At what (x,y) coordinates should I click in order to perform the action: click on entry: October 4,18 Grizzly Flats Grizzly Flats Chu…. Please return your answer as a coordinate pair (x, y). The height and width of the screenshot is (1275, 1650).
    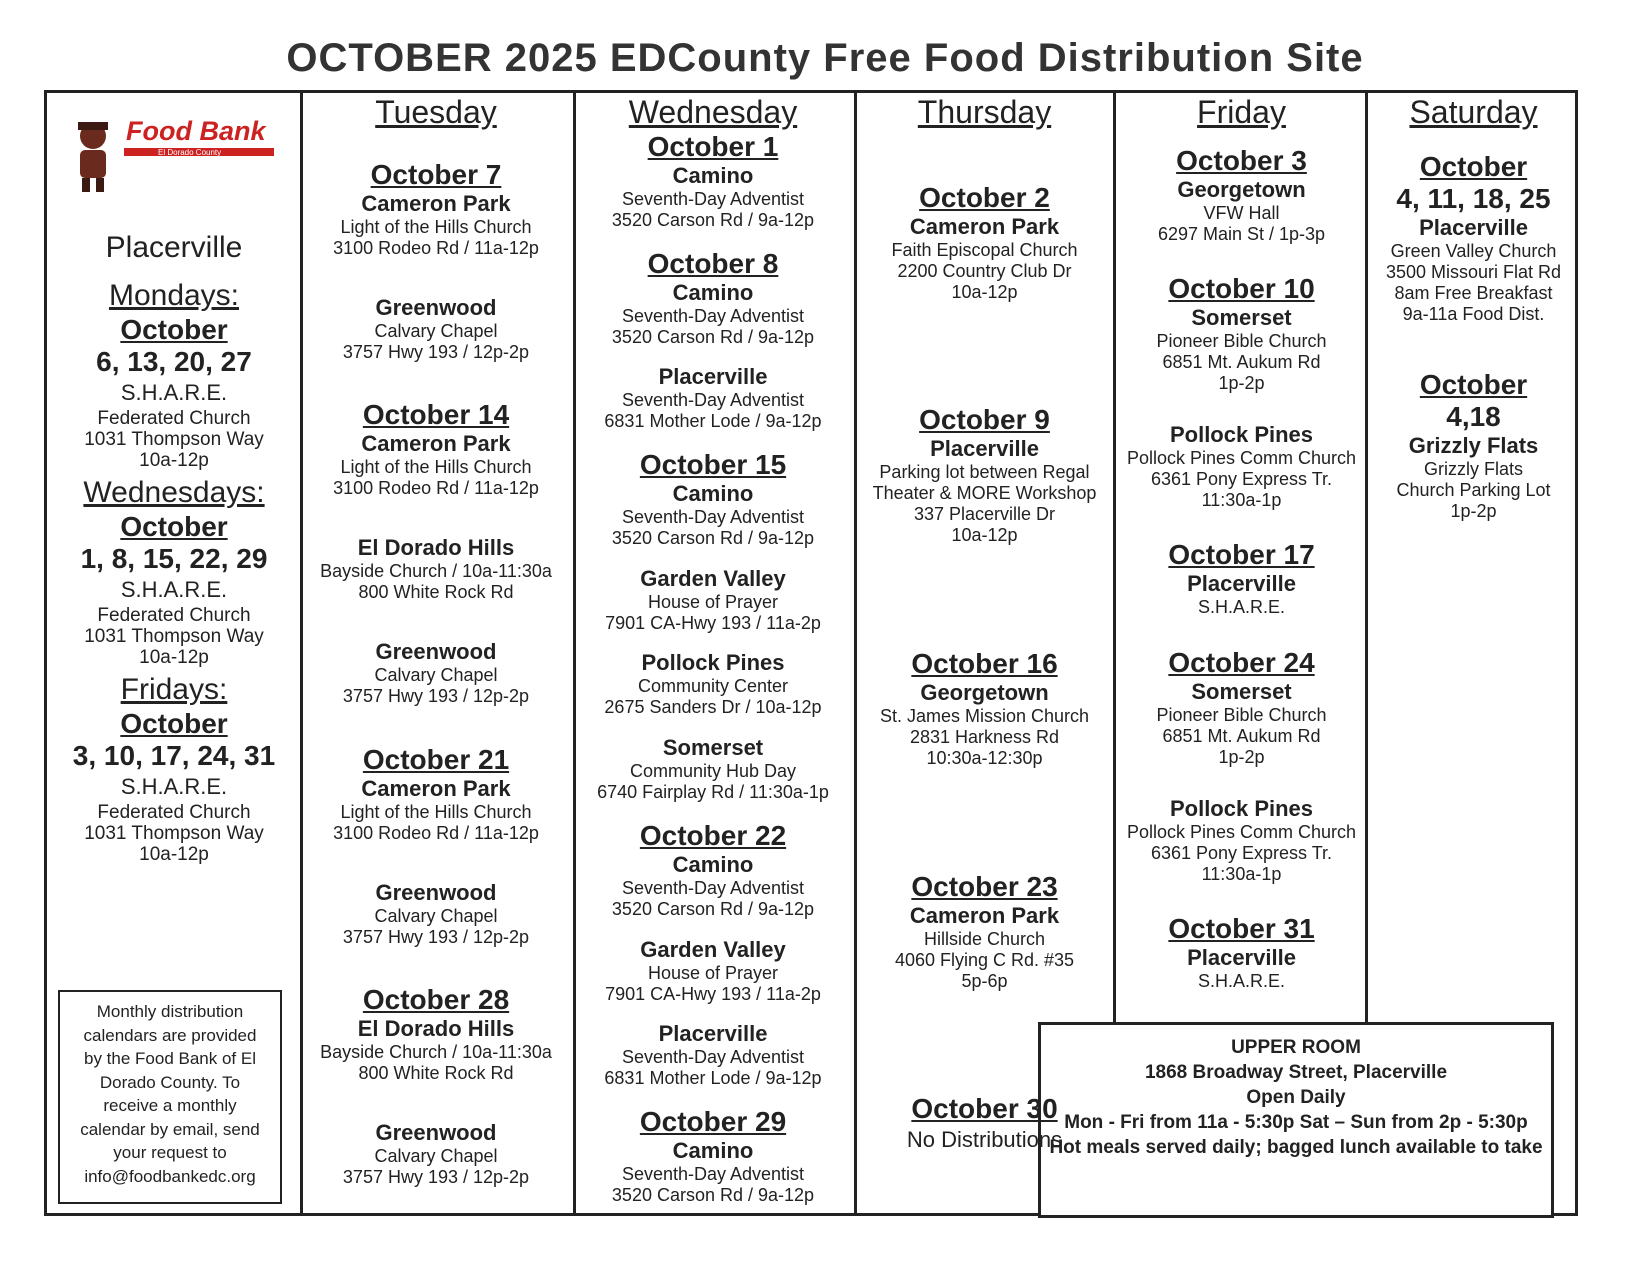
    Looking at the image, I should click on (1473, 445).